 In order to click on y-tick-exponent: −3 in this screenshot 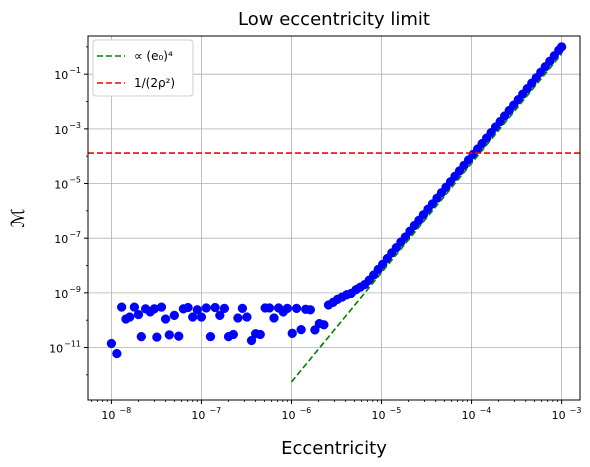, I will do `click(75, 125)`.